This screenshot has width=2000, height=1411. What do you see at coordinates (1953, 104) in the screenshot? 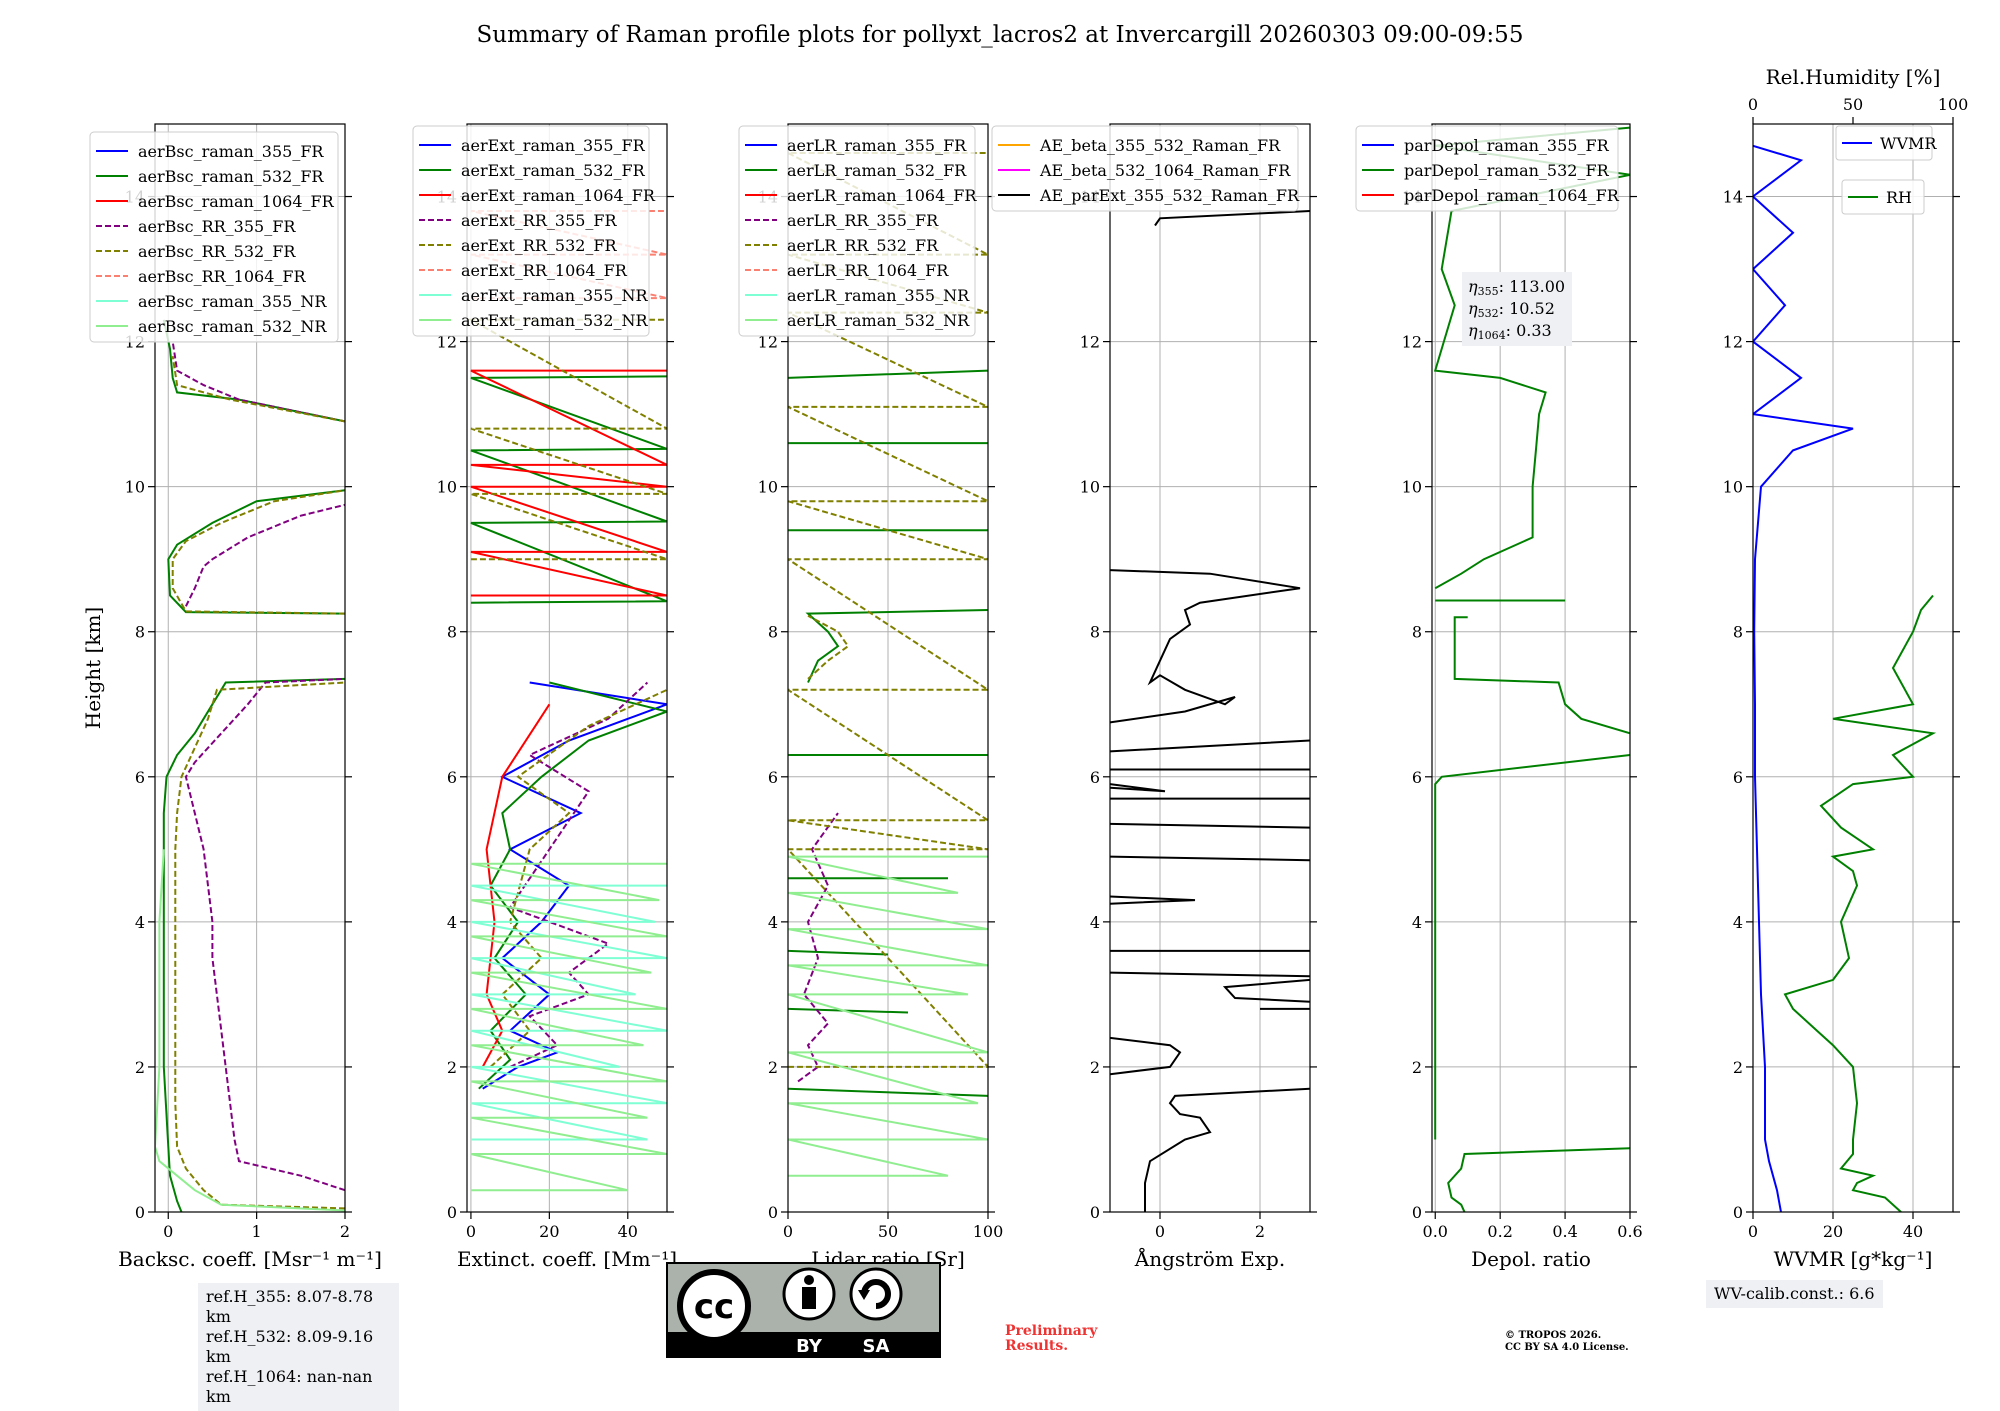
I see `top-x-tick-label: 100` at bounding box center [1953, 104].